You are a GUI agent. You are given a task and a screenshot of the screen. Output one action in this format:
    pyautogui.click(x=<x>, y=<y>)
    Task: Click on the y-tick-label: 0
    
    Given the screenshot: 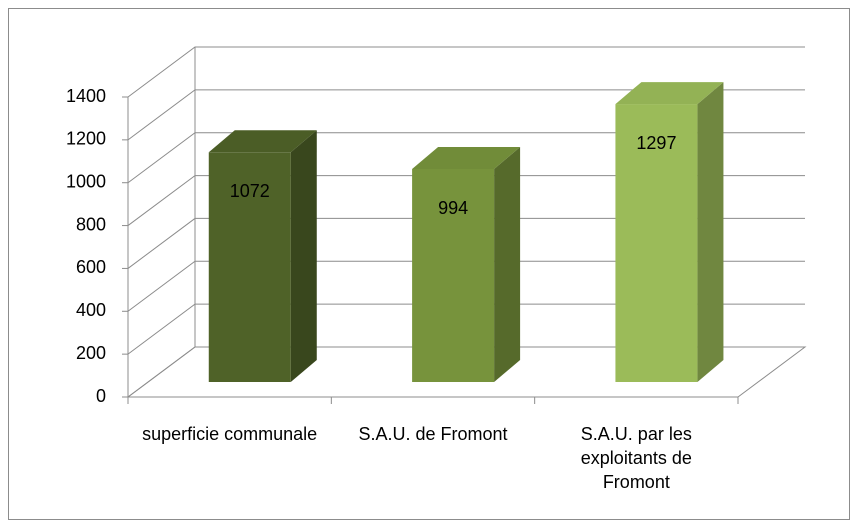 What is the action you would take?
    pyautogui.click(x=101, y=396)
    